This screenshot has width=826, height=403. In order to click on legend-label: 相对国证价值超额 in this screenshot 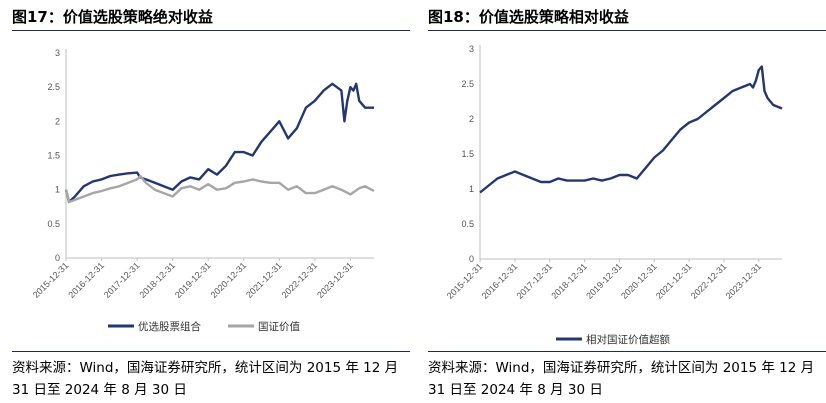, I will do `click(628, 339)`.